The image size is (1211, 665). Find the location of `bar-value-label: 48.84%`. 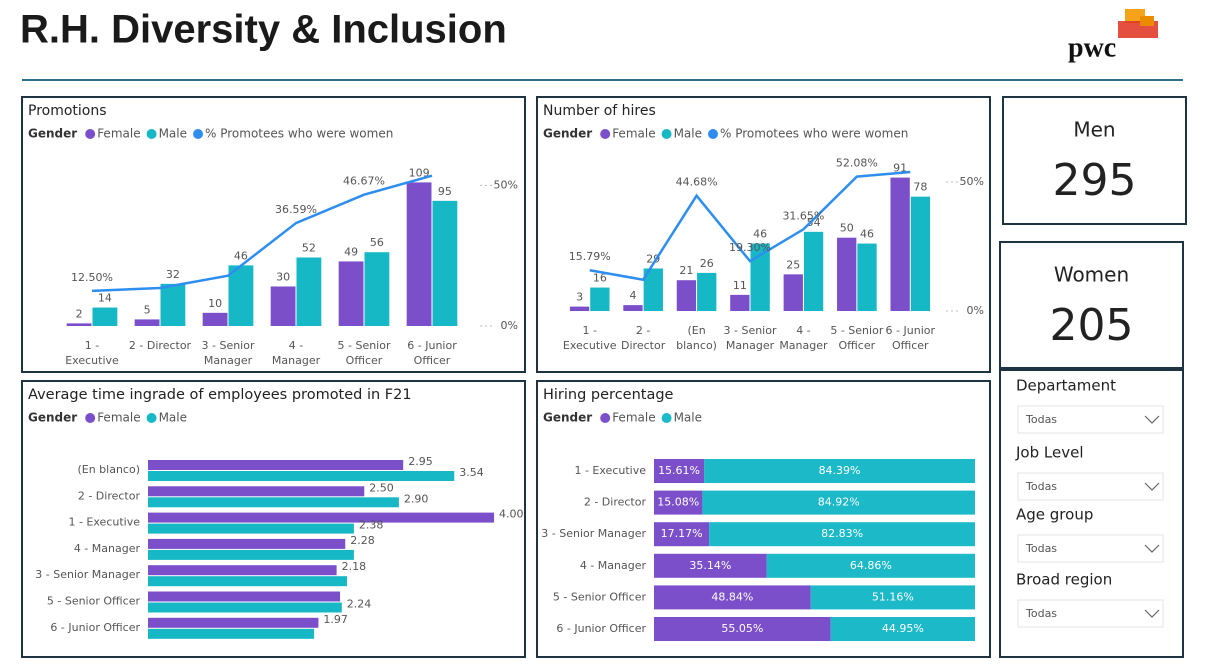

bar-value-label: 48.84% is located at coordinates (732, 596).